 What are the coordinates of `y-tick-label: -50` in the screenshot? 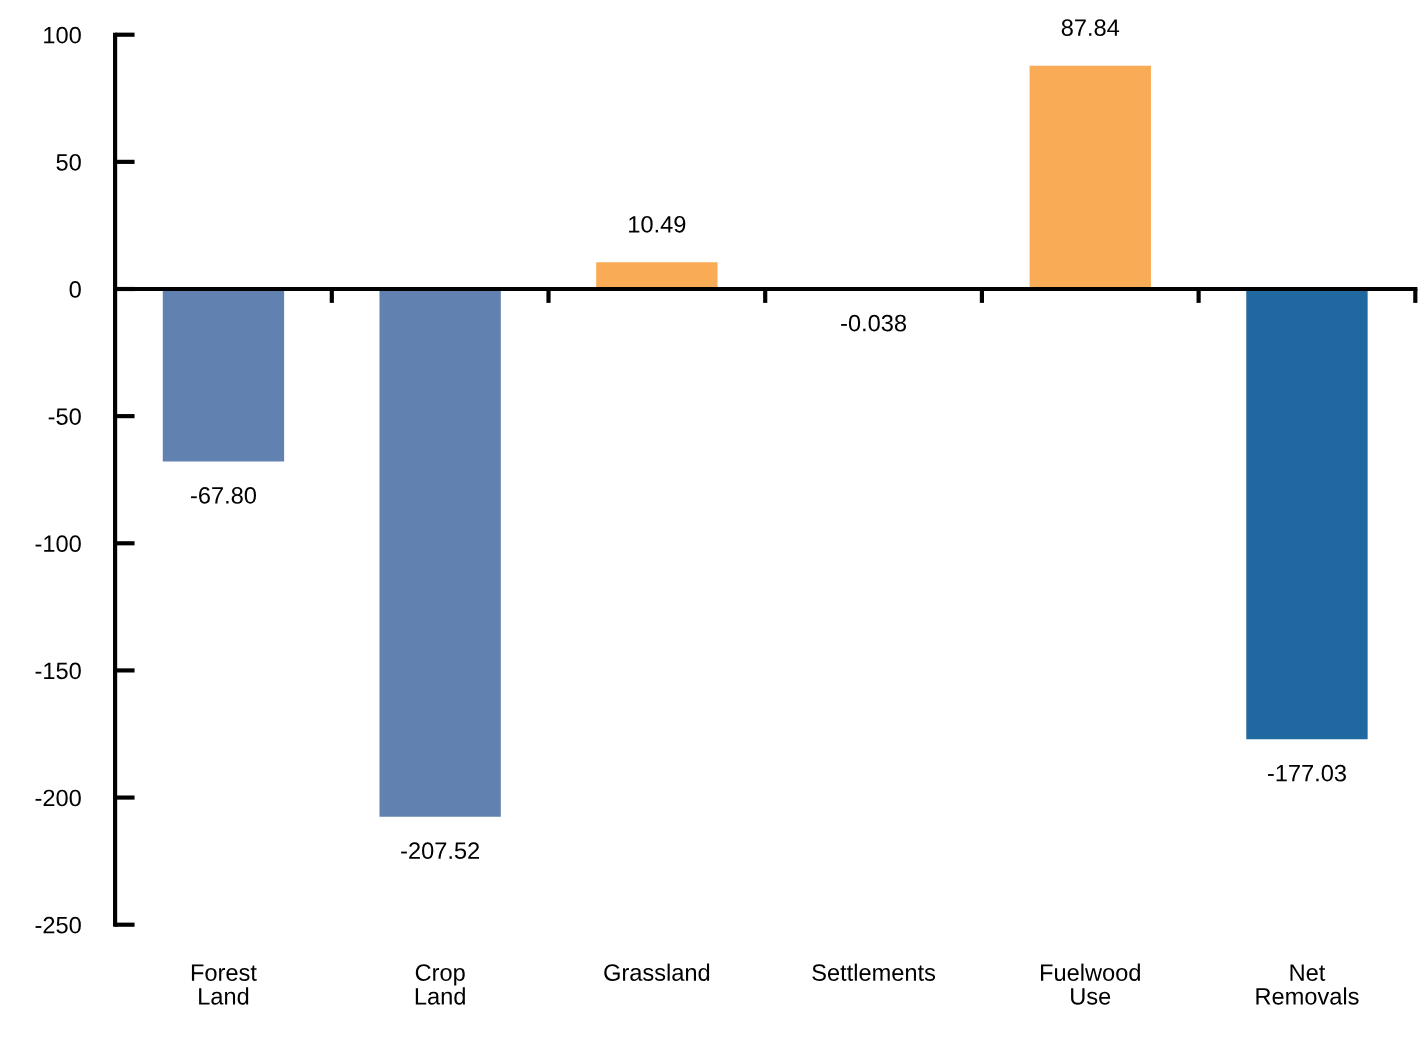 It's located at (64, 416).